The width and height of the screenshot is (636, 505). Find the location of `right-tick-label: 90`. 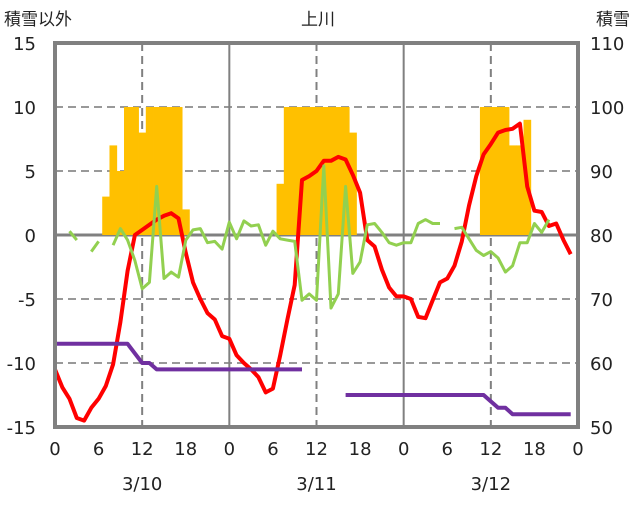

right-tick-label: 90 is located at coordinates (601, 172).